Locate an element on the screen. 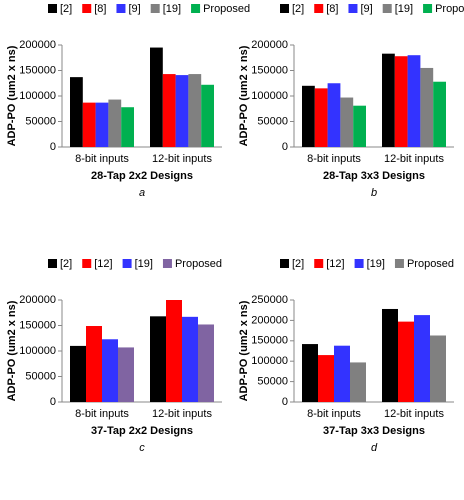 This screenshot has height=500, width=464. legend-label: [8] is located at coordinates (332, 9).